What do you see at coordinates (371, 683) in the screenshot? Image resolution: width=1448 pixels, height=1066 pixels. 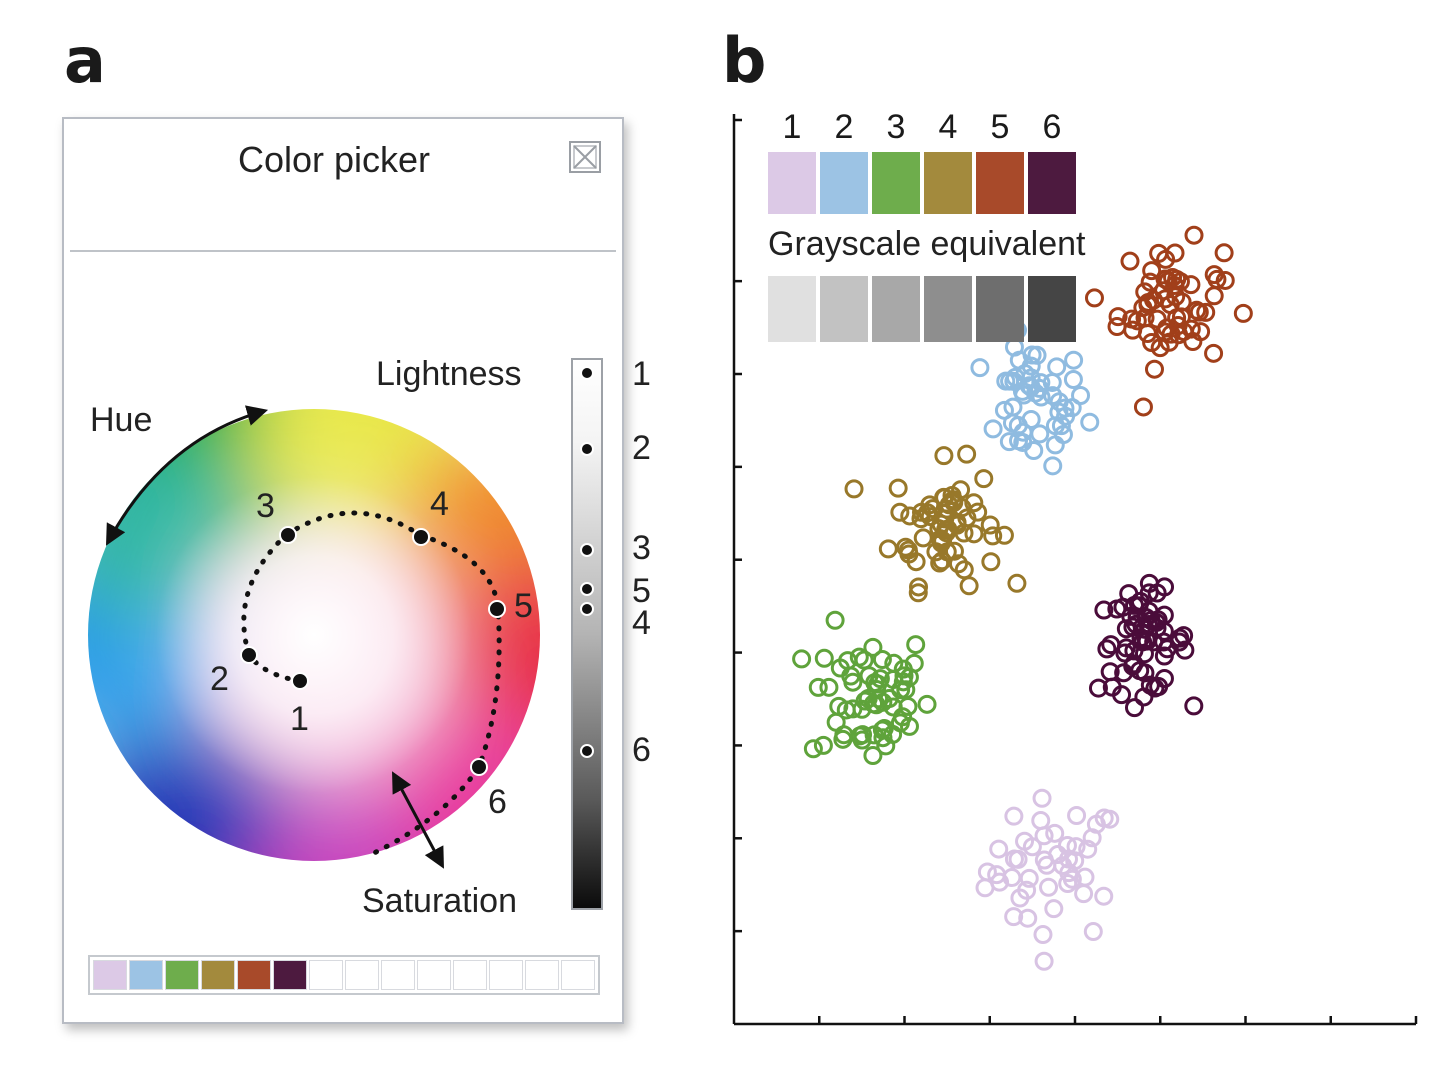 I see `color-path` at bounding box center [371, 683].